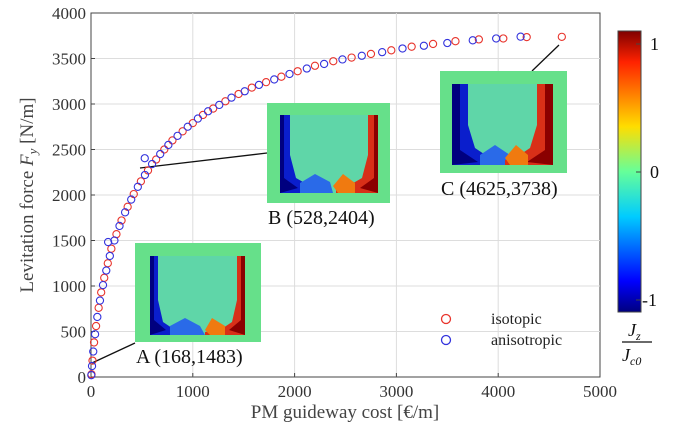 Image resolution: width=680 pixels, height=432 pixels. I want to click on y-tick-label: 500, so click(74, 332).